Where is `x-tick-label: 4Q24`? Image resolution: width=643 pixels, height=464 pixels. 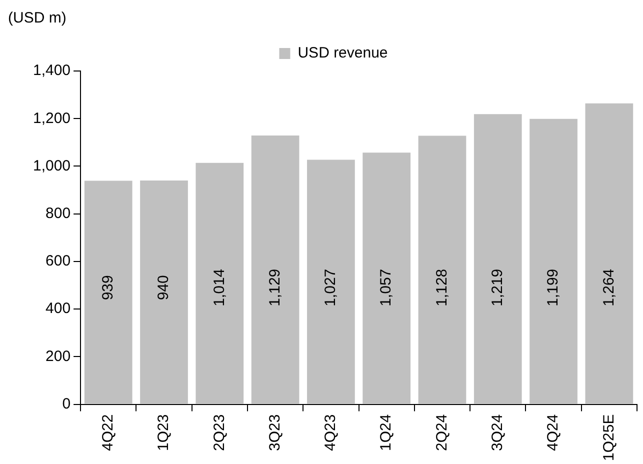 x-tick-label: 4Q24 is located at coordinates (553, 433).